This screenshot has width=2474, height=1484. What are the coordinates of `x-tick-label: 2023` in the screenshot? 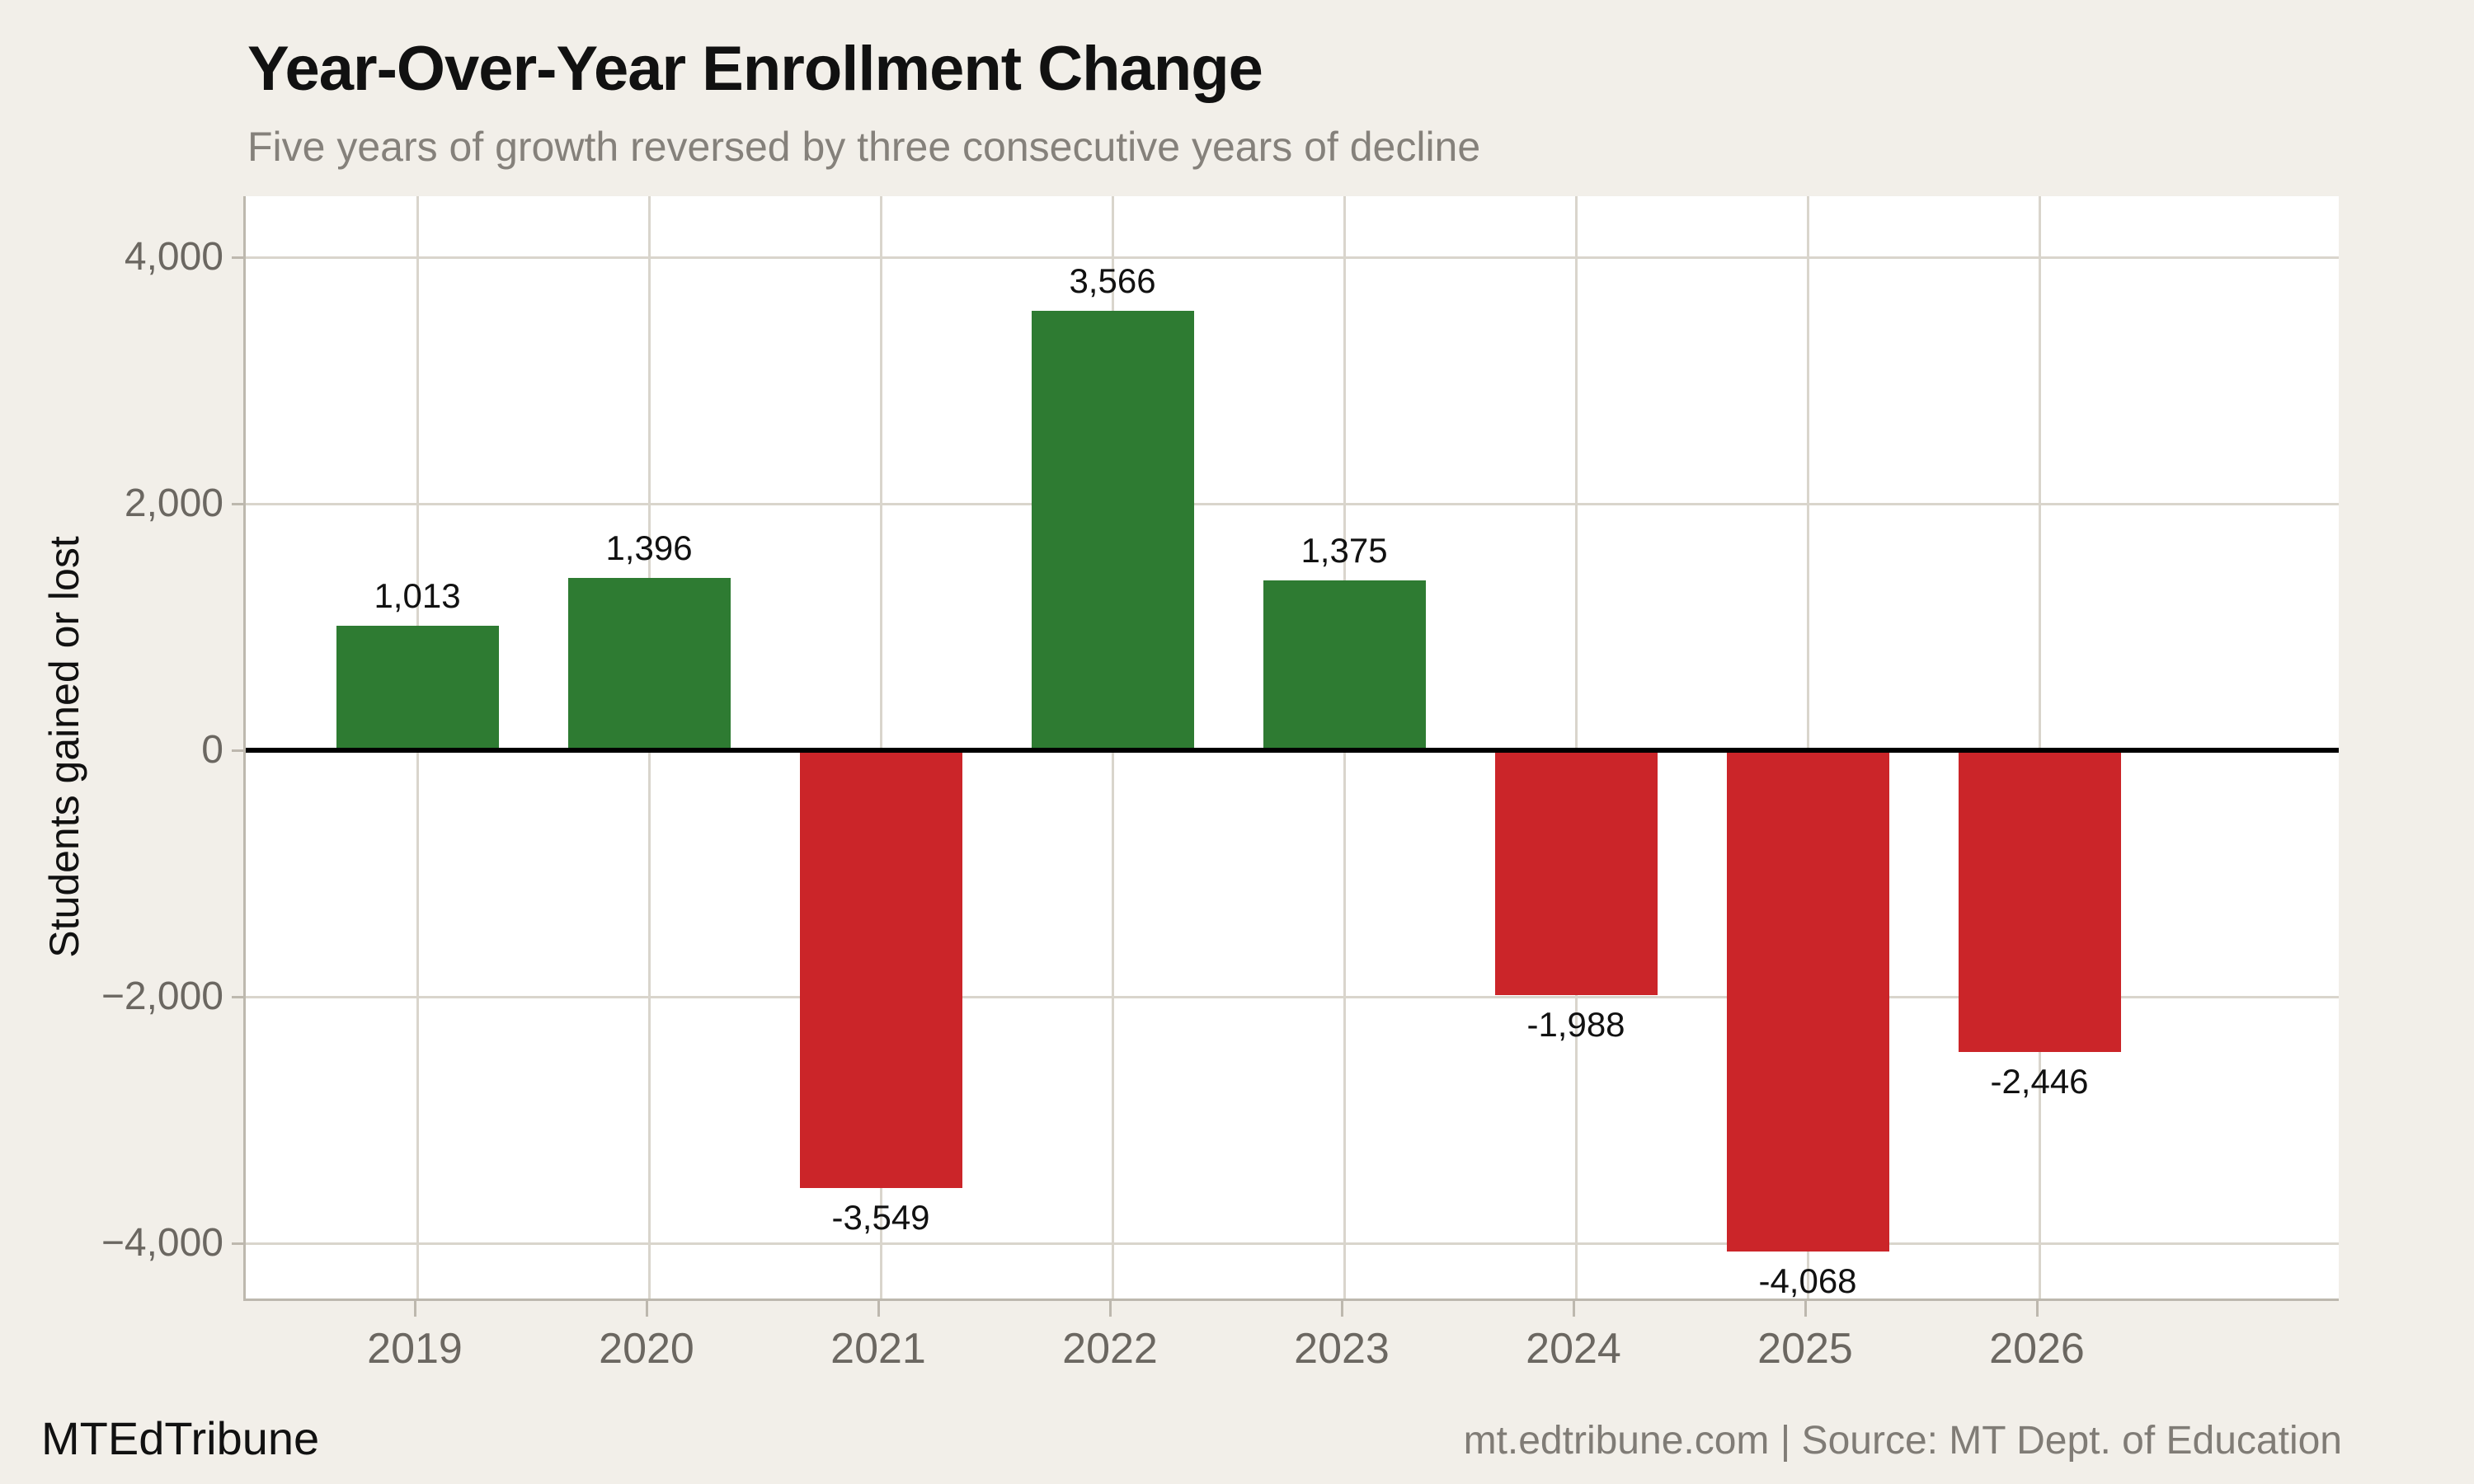 It's located at (1342, 1349).